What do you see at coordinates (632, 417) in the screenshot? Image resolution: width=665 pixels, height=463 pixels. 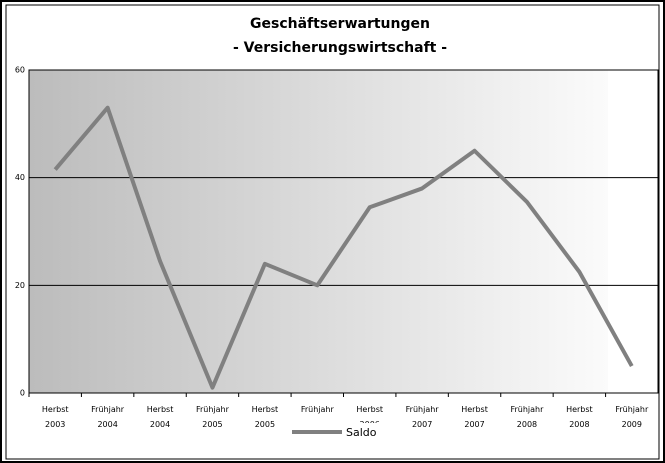 I see `x-tick-label: Frühjahr 2009` at bounding box center [632, 417].